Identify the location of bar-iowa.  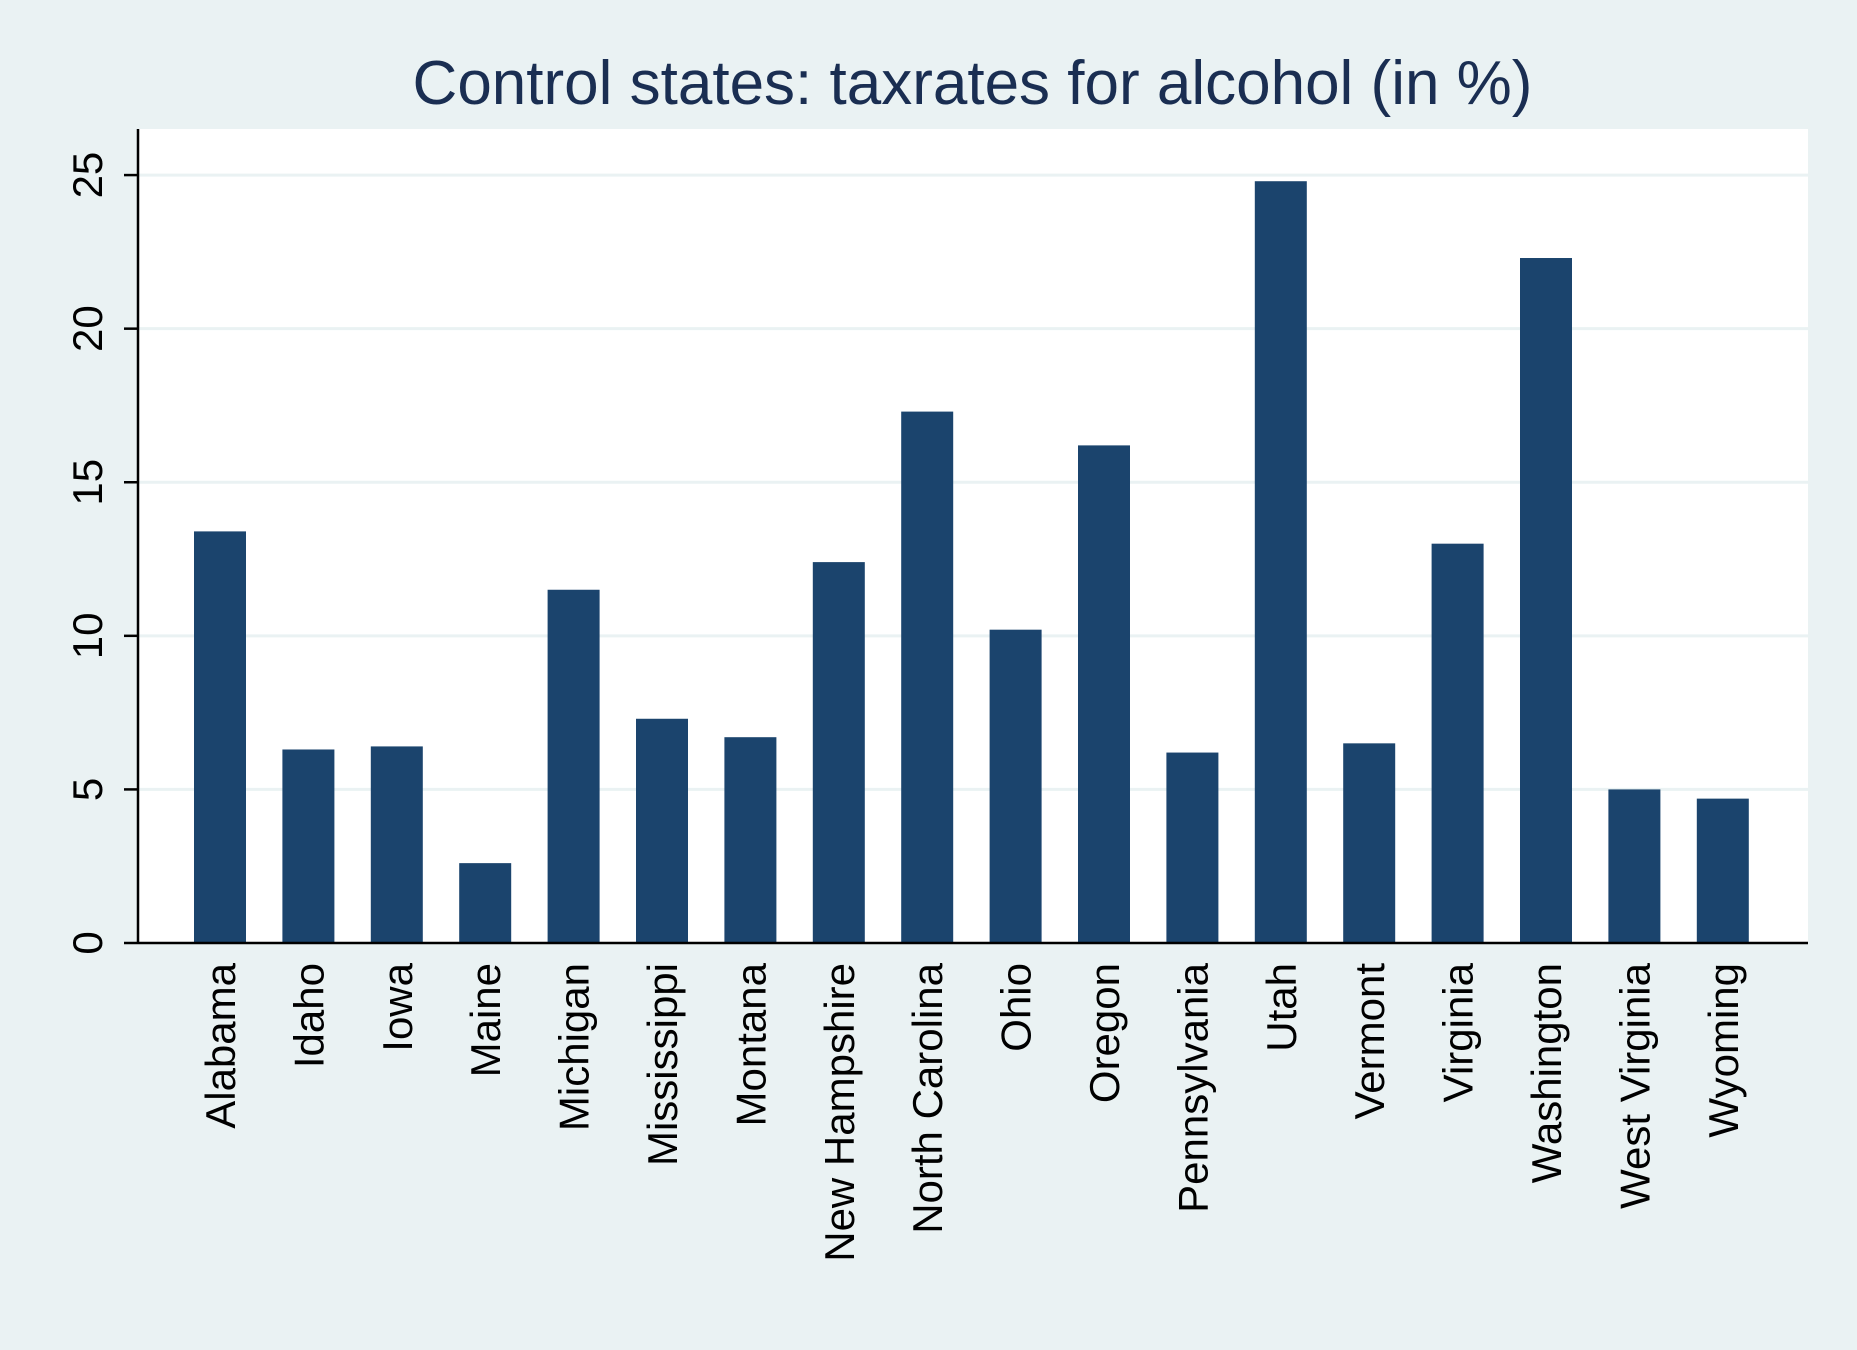
(396, 844).